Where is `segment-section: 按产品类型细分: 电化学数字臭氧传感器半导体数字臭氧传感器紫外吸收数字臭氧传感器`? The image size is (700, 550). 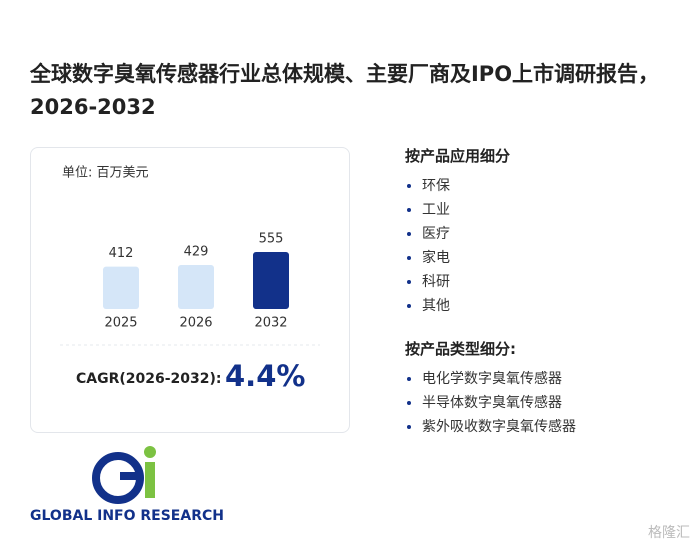 segment-section: 按产品类型细分: 电化学数字臭氧传感器半导体数字臭氧传感器紫外吸收数字臭氧传感器 is located at coordinates (490, 388).